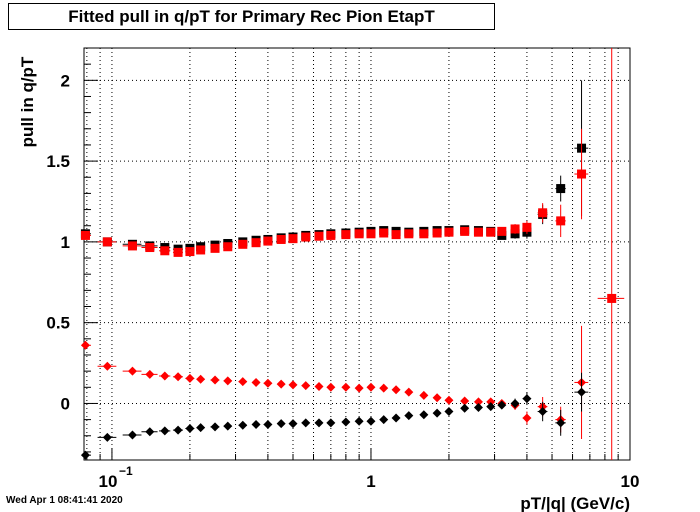 The width and height of the screenshot is (700, 512). I want to click on x-axis-label: pT/|q| (GeV/c), so click(575, 503).